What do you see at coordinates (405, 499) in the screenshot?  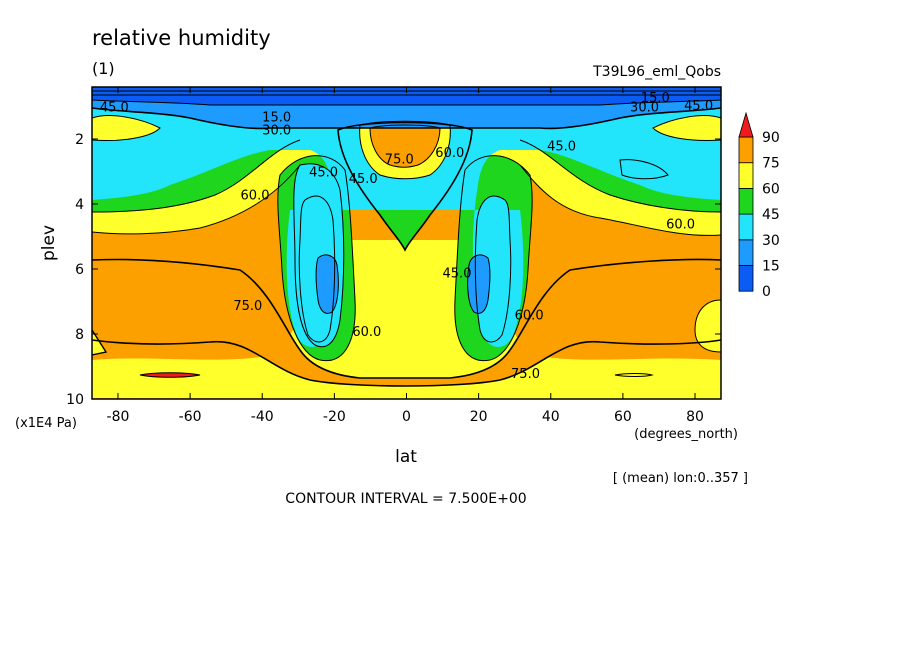 I see `contour-interval: CONTOUR INTERVAL = 7.500E+00` at bounding box center [405, 499].